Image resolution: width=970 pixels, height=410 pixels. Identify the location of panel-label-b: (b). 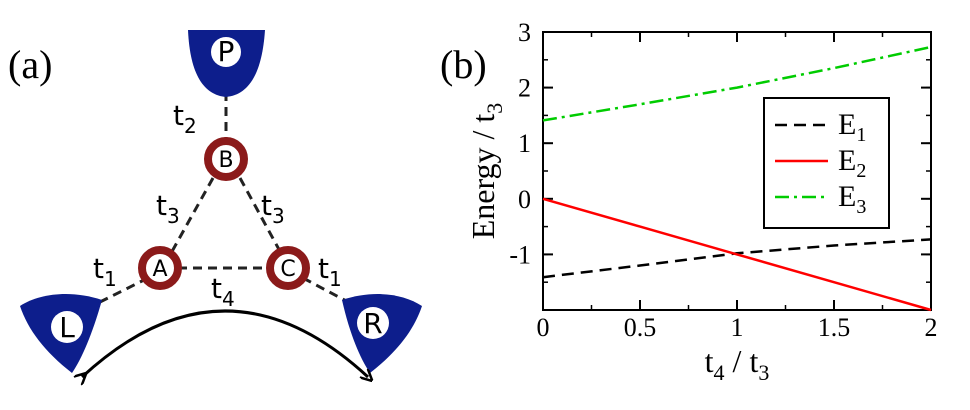
(463, 64).